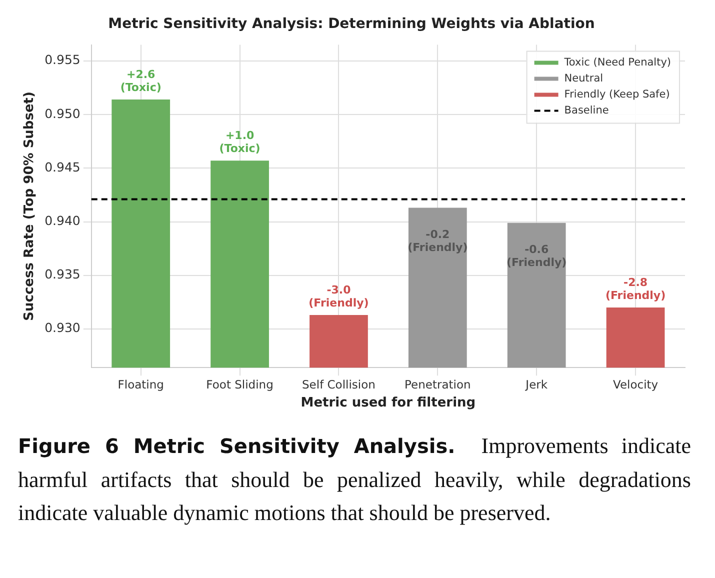 This screenshot has height=578, width=715. What do you see at coordinates (30, 206) in the screenshot?
I see `y-axis-title: Success Rate (Top 90% Subset)` at bounding box center [30, 206].